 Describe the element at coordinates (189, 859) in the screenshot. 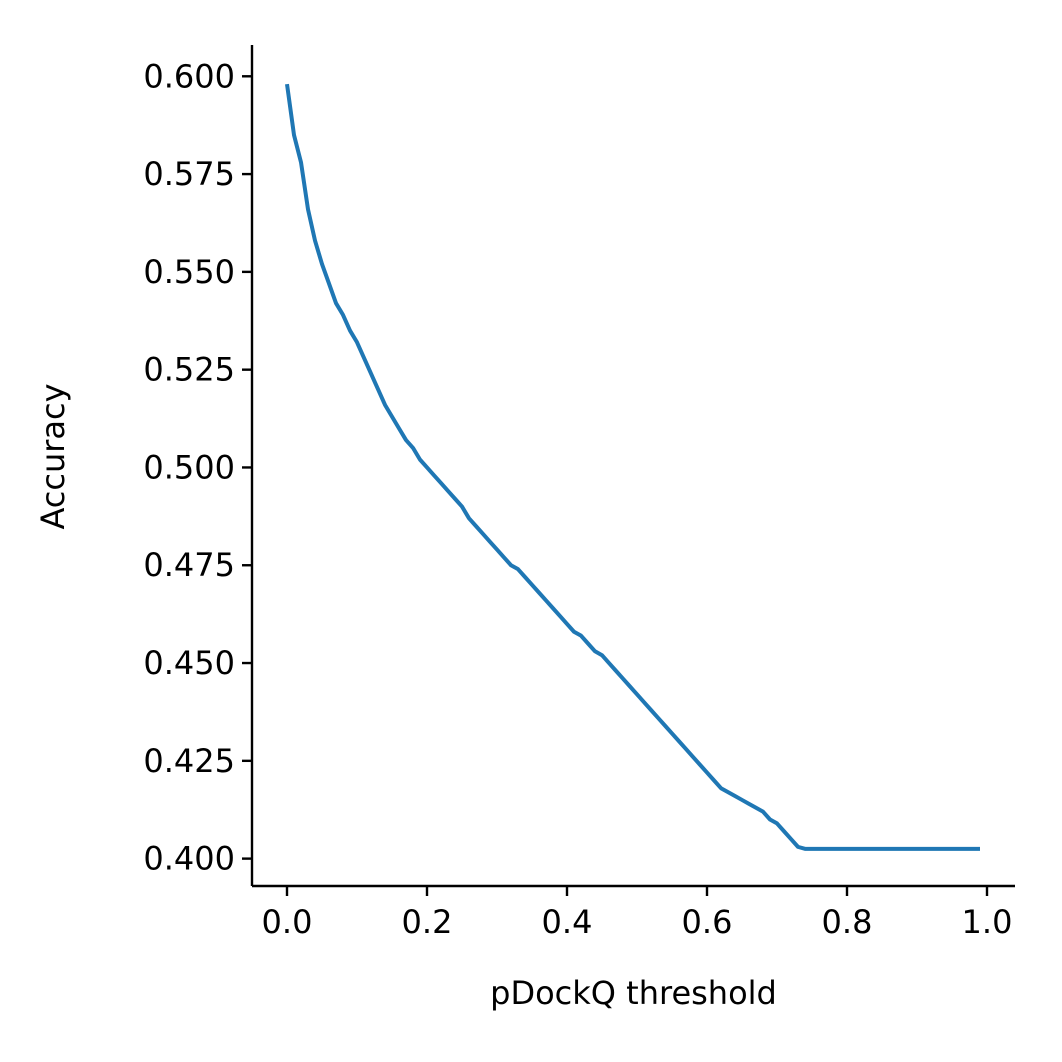

I see `y-tick-label: 0.400` at that location.